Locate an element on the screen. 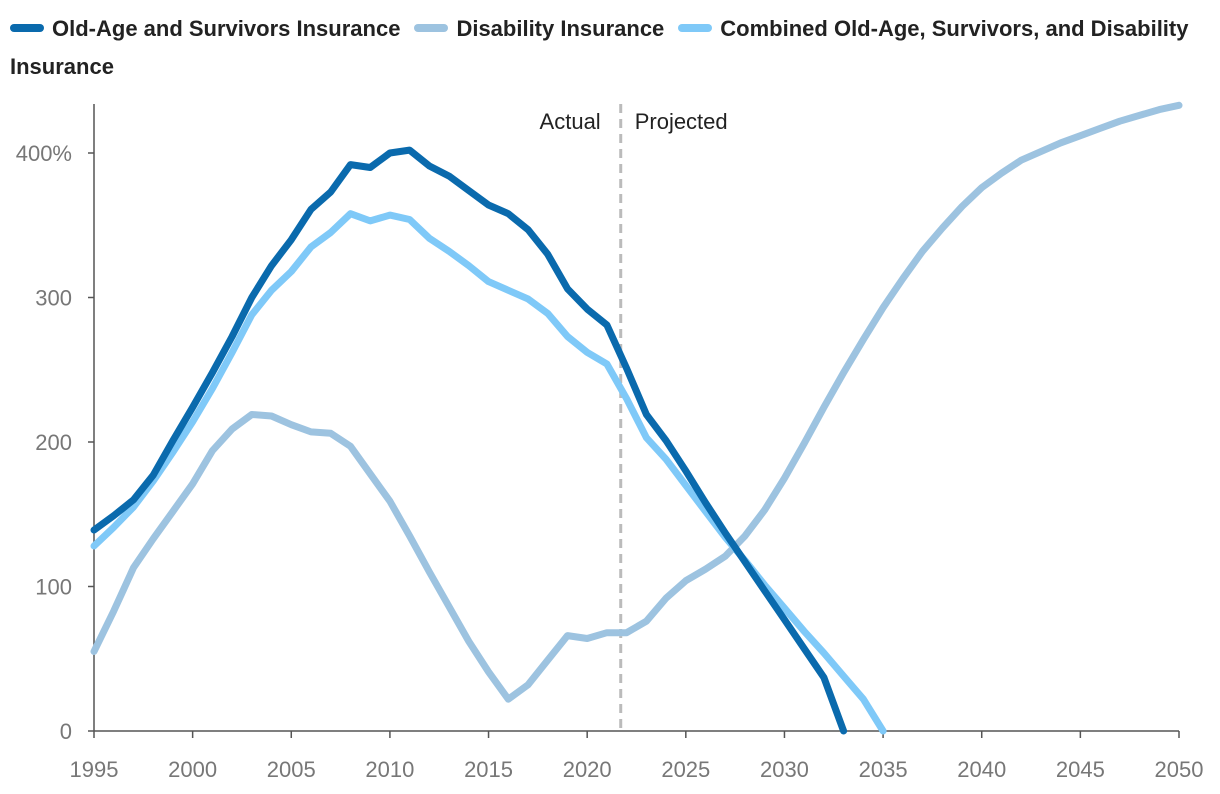 Image resolution: width=1220 pixels, height=794 pixels. y-tick-label: 100 is located at coordinates (53, 587).